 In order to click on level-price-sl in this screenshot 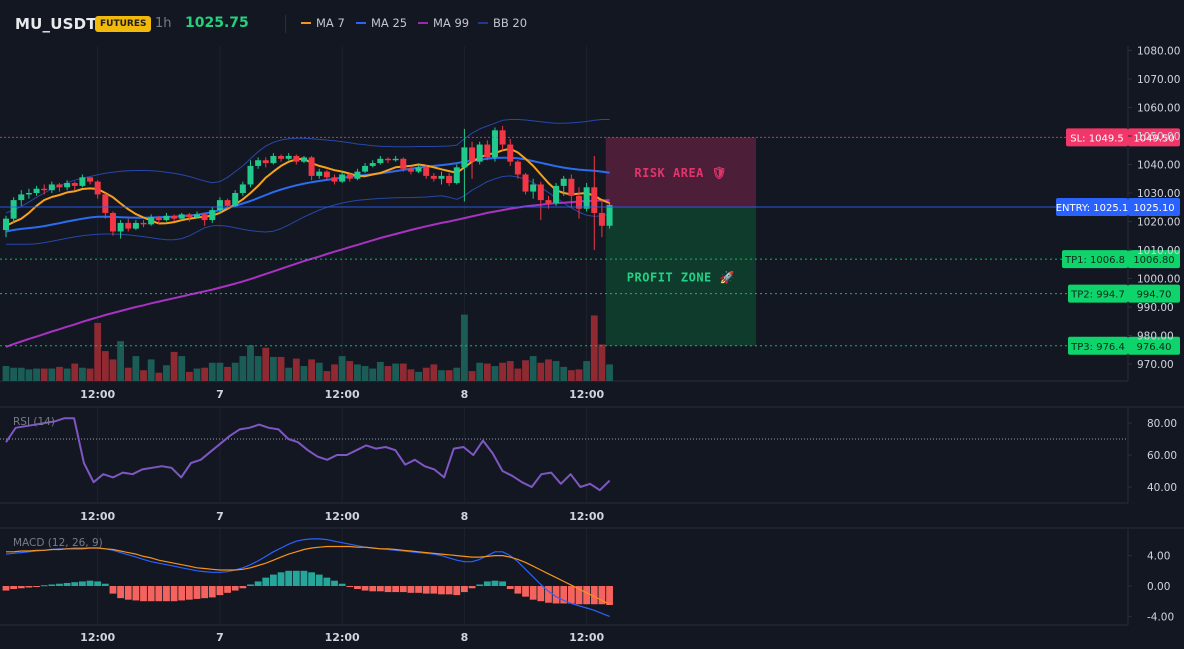, I will do `click(1154, 137)`.